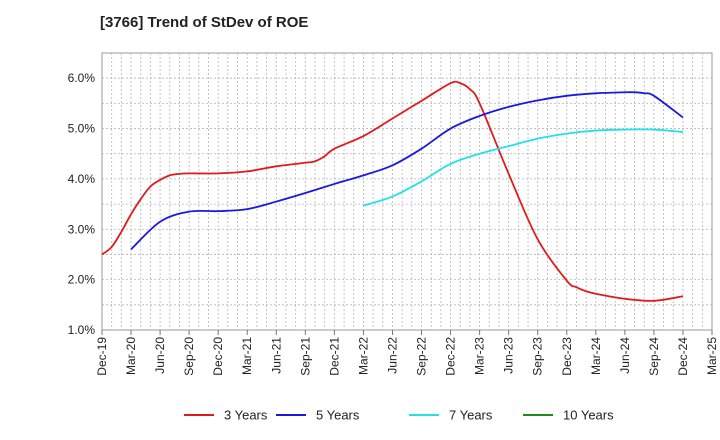  Describe the element at coordinates (625, 355) in the screenshot. I see `x-tick-label: Jun-24` at that location.